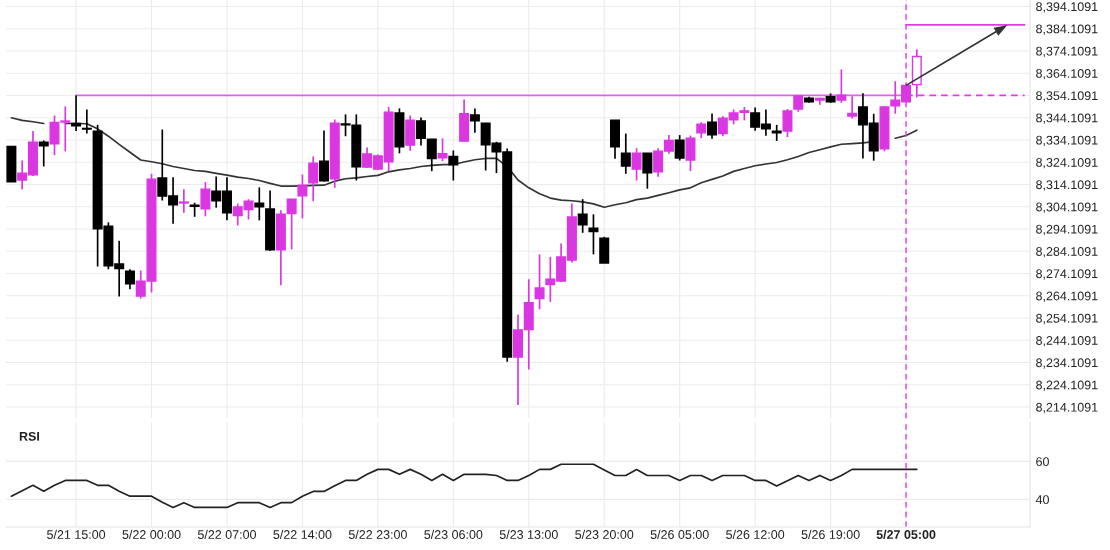 This screenshot has height=550, width=1110. Describe the element at coordinates (1067, 274) in the screenshot. I see `y-tick-label: 8,274.1091` at that location.